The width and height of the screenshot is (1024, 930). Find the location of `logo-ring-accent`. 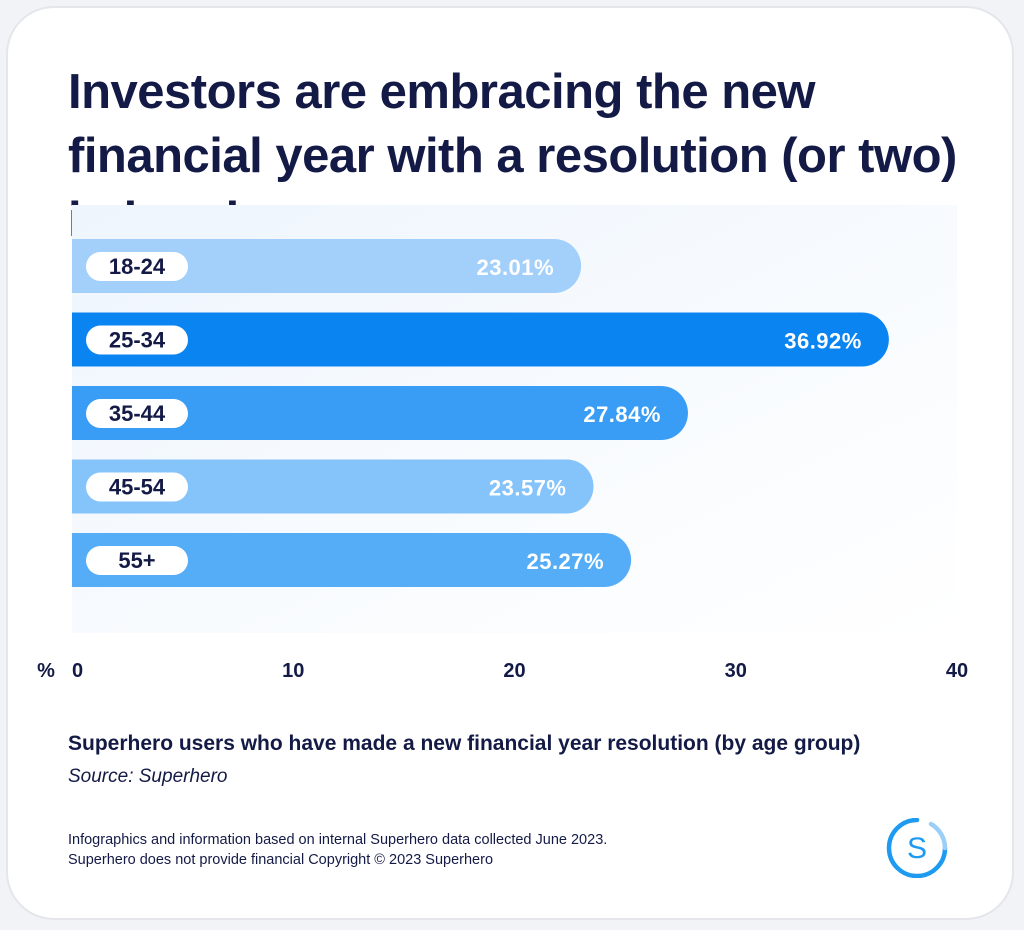

logo-ring-accent is located at coordinates (938, 836).